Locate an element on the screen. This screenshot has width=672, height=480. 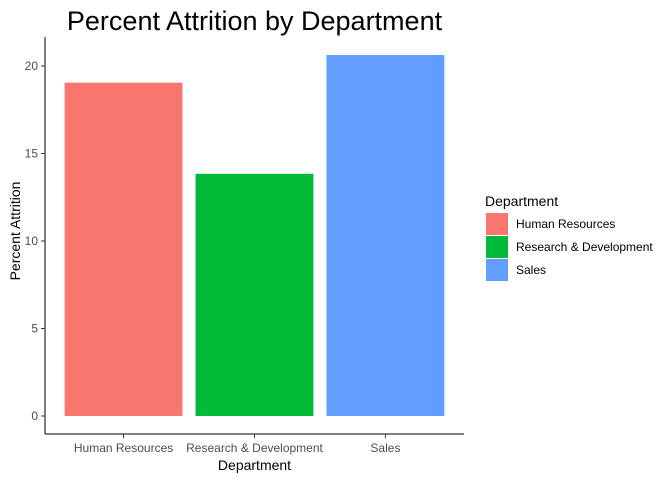
legend-title: Department is located at coordinates (521, 201).